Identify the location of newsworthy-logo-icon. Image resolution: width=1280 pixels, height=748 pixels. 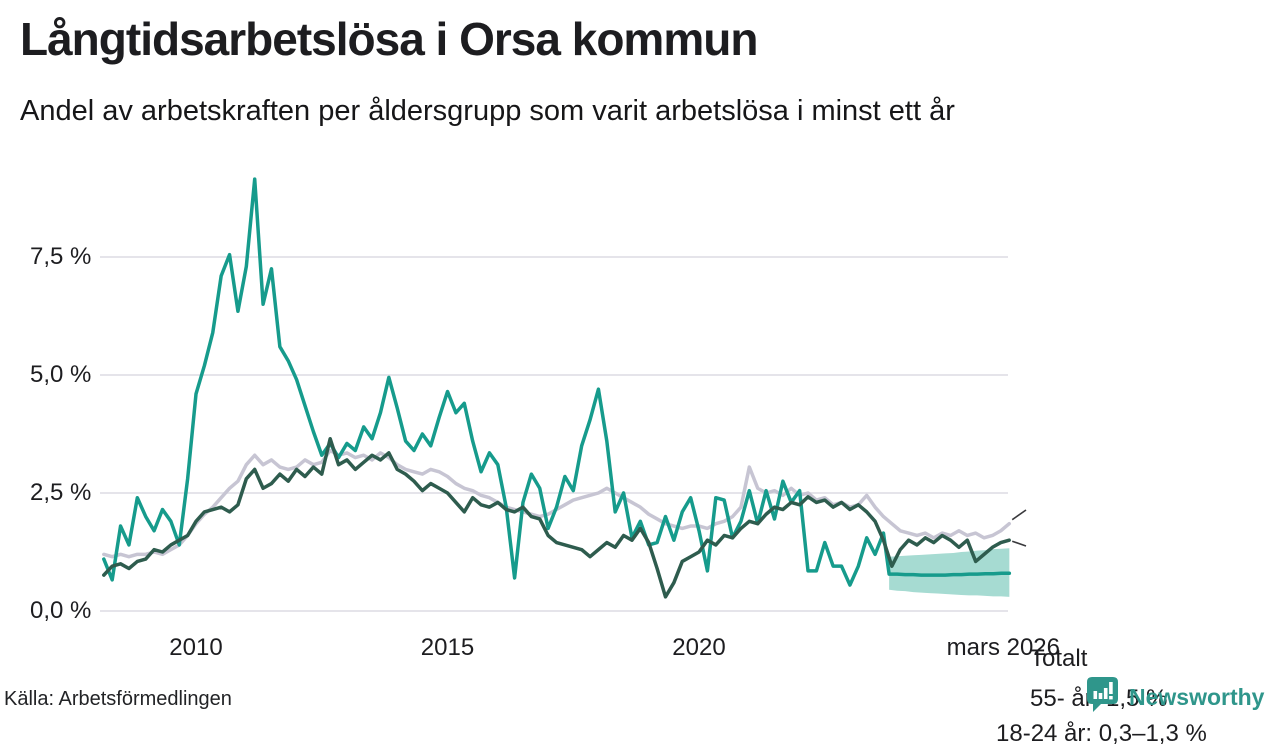
(1102, 696).